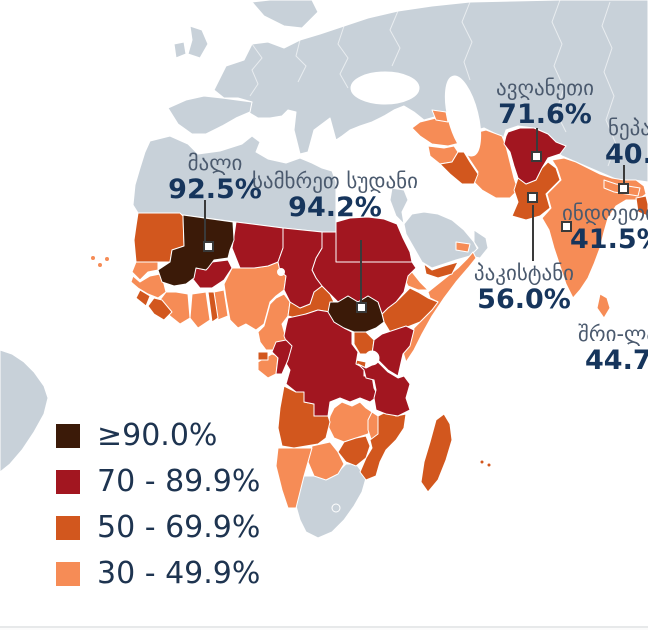 Image resolution: width=648 pixels, height=630 pixels. What do you see at coordinates (93, 258) in the screenshot?
I see `islands-cape-verde` at bounding box center [93, 258].